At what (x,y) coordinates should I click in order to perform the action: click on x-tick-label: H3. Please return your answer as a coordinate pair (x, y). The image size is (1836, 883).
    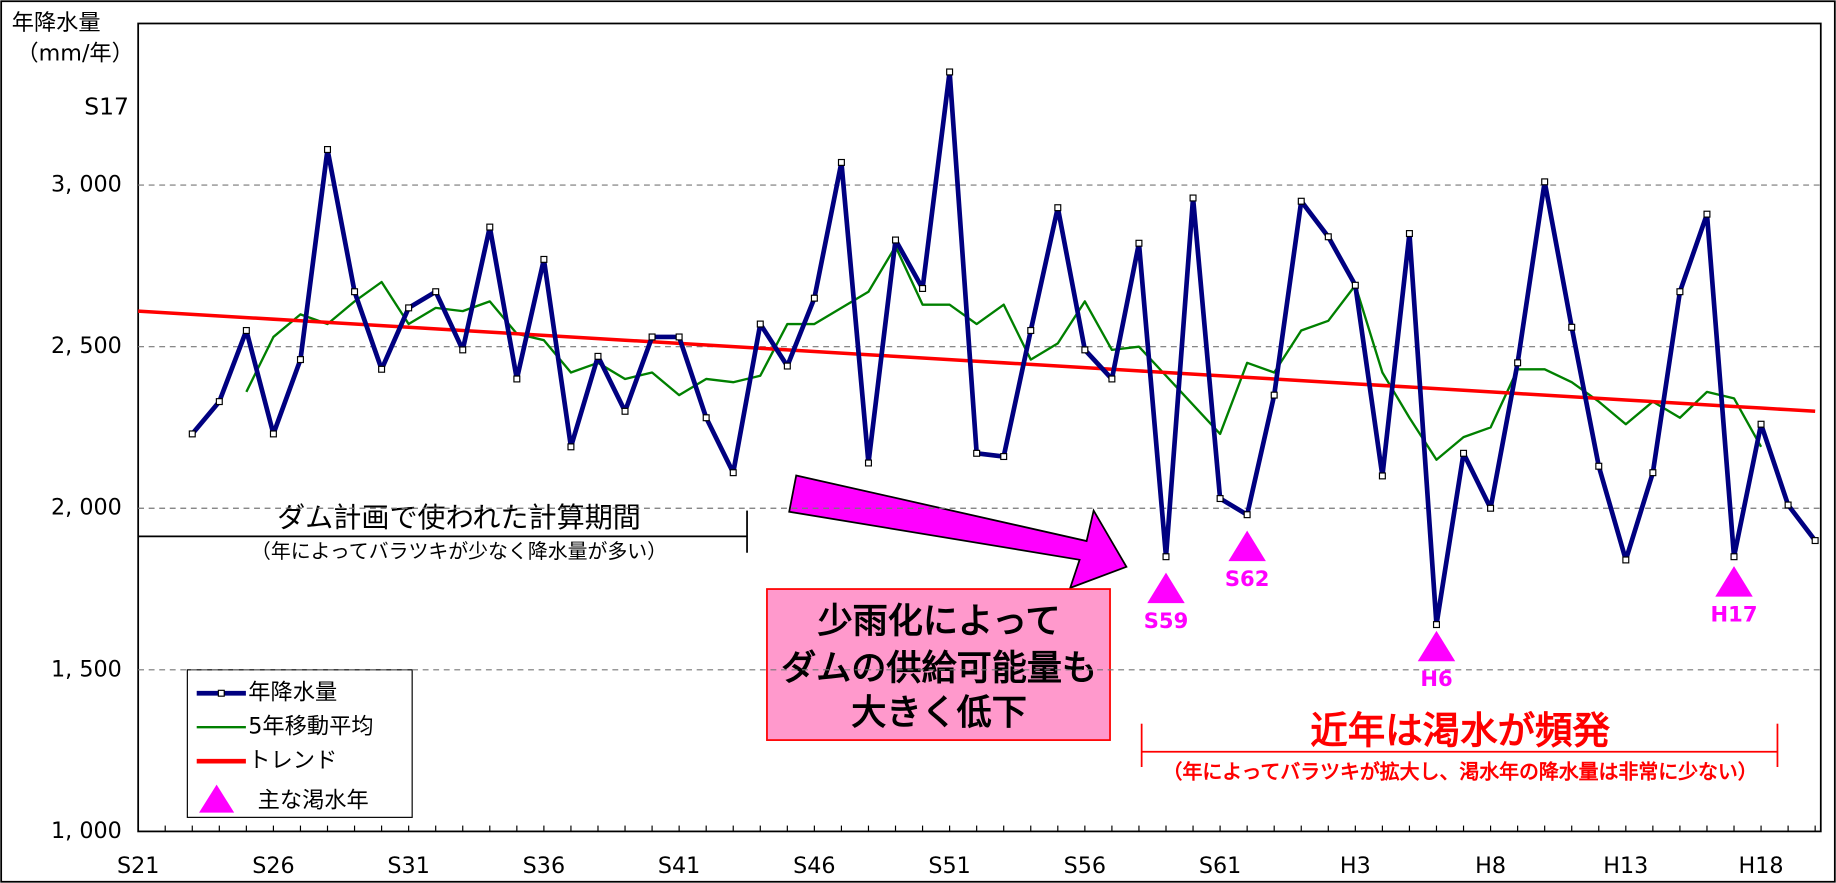
    Looking at the image, I should click on (1355, 866).